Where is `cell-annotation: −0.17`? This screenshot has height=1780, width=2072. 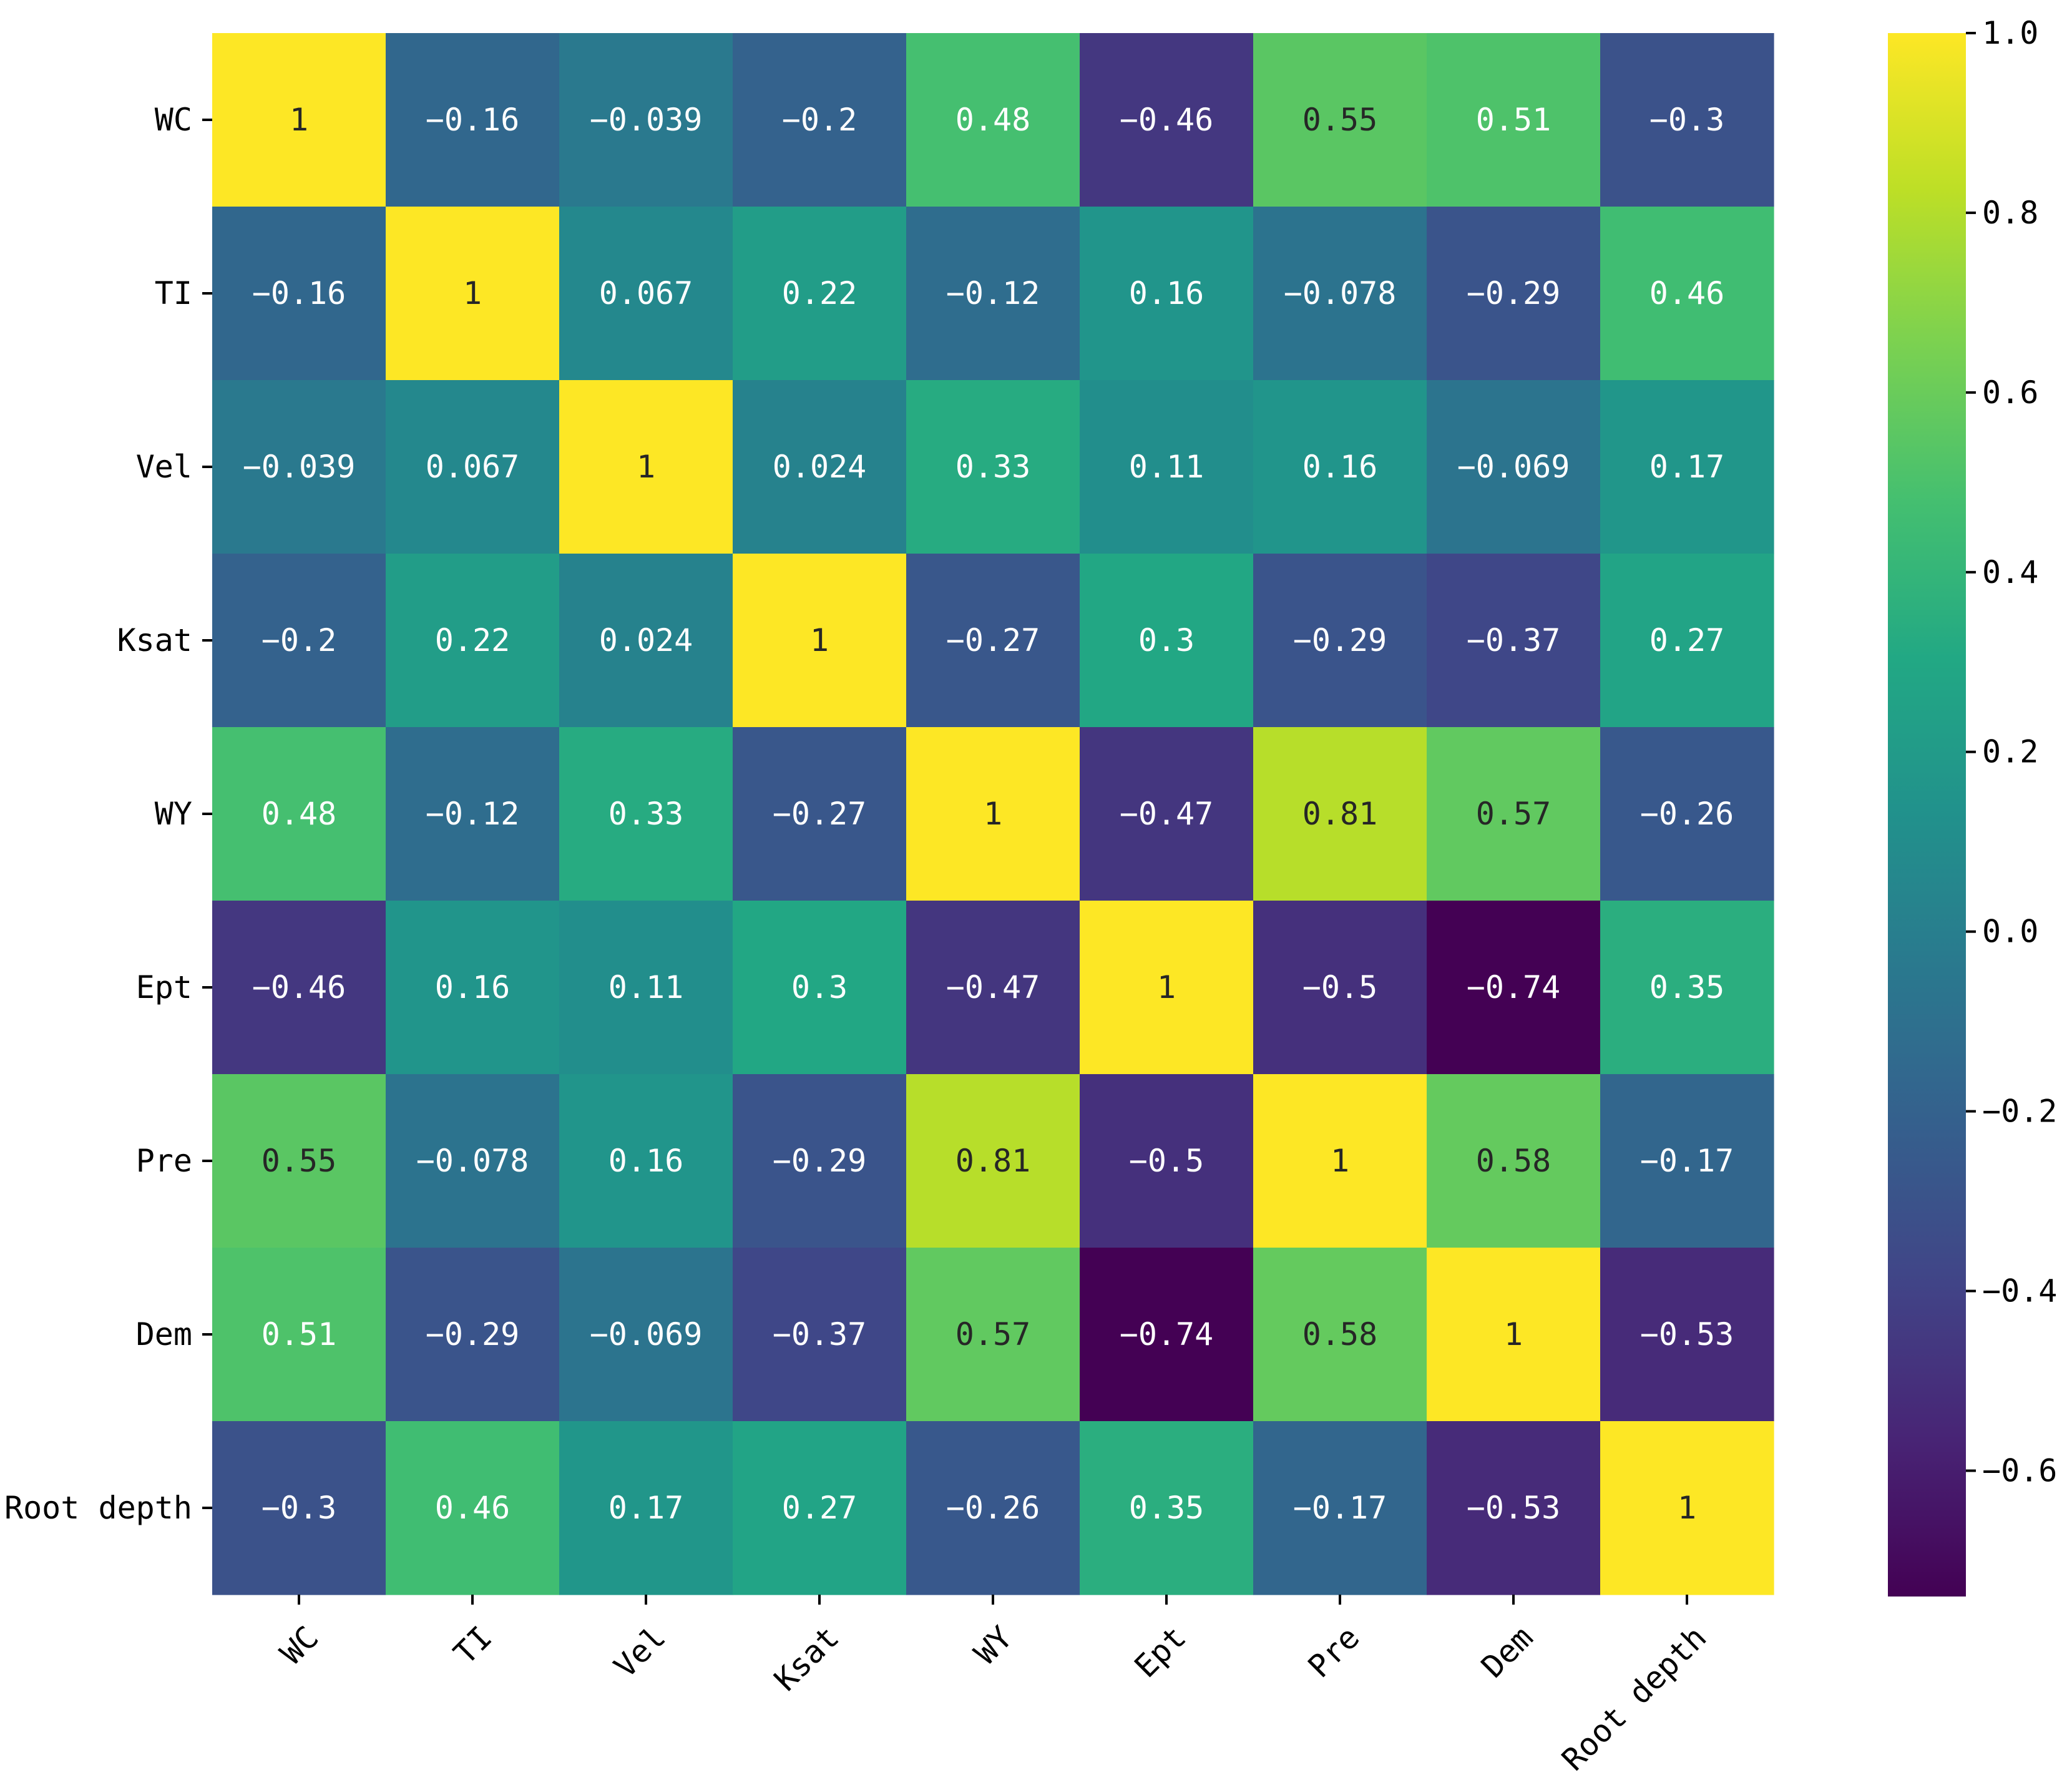 cell-annotation: −0.17 is located at coordinates (1687, 1161).